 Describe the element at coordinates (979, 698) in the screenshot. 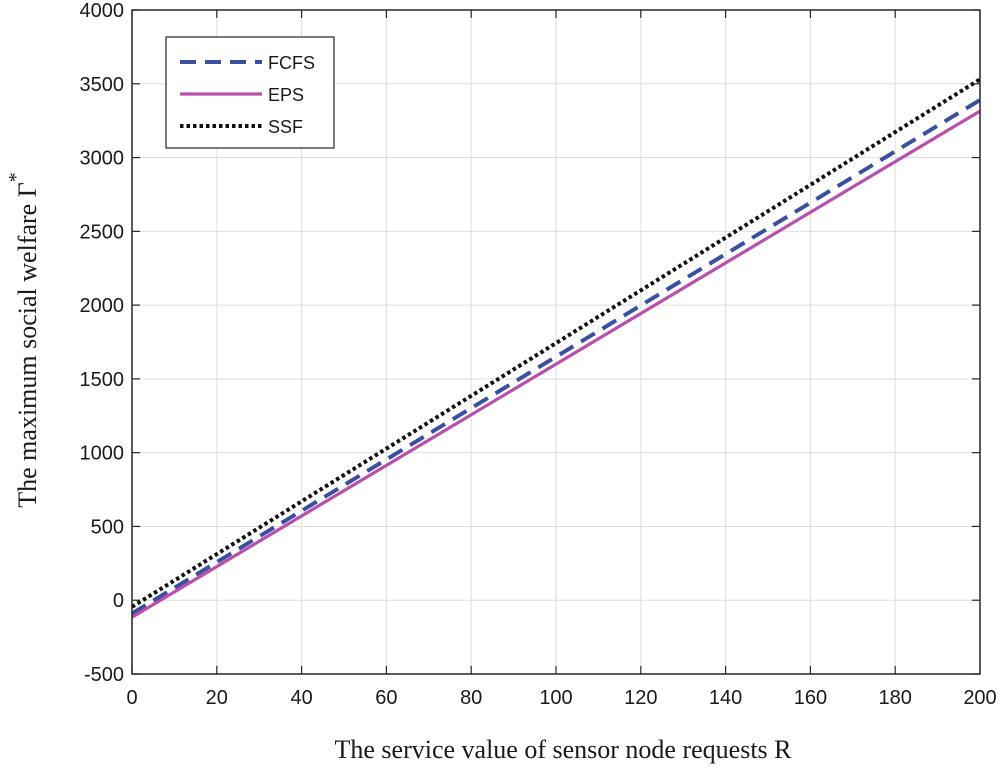

I see `x-tick-label-200: 200` at that location.